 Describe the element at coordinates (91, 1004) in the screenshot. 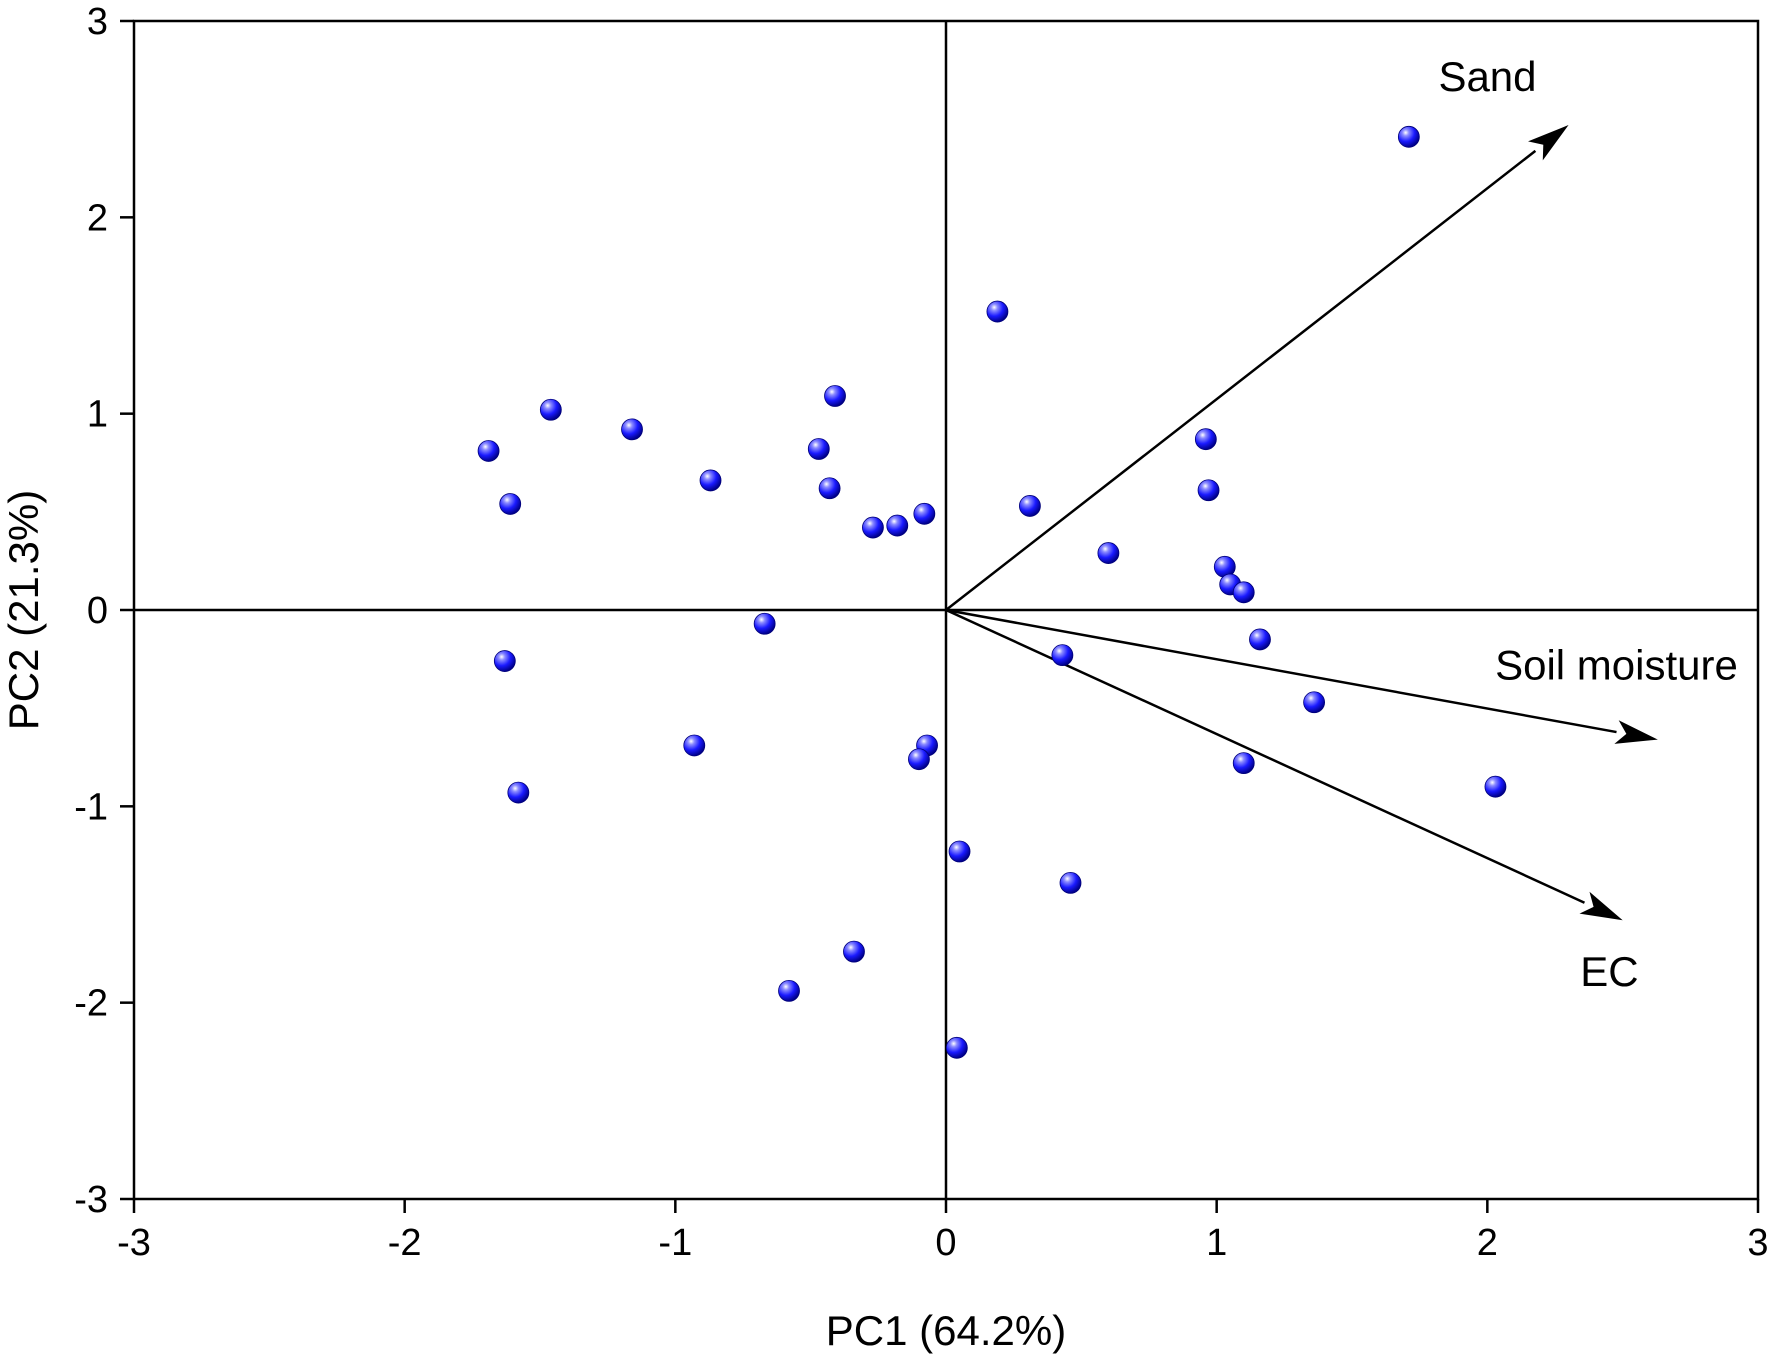

I see `y-tick-label: -2` at that location.